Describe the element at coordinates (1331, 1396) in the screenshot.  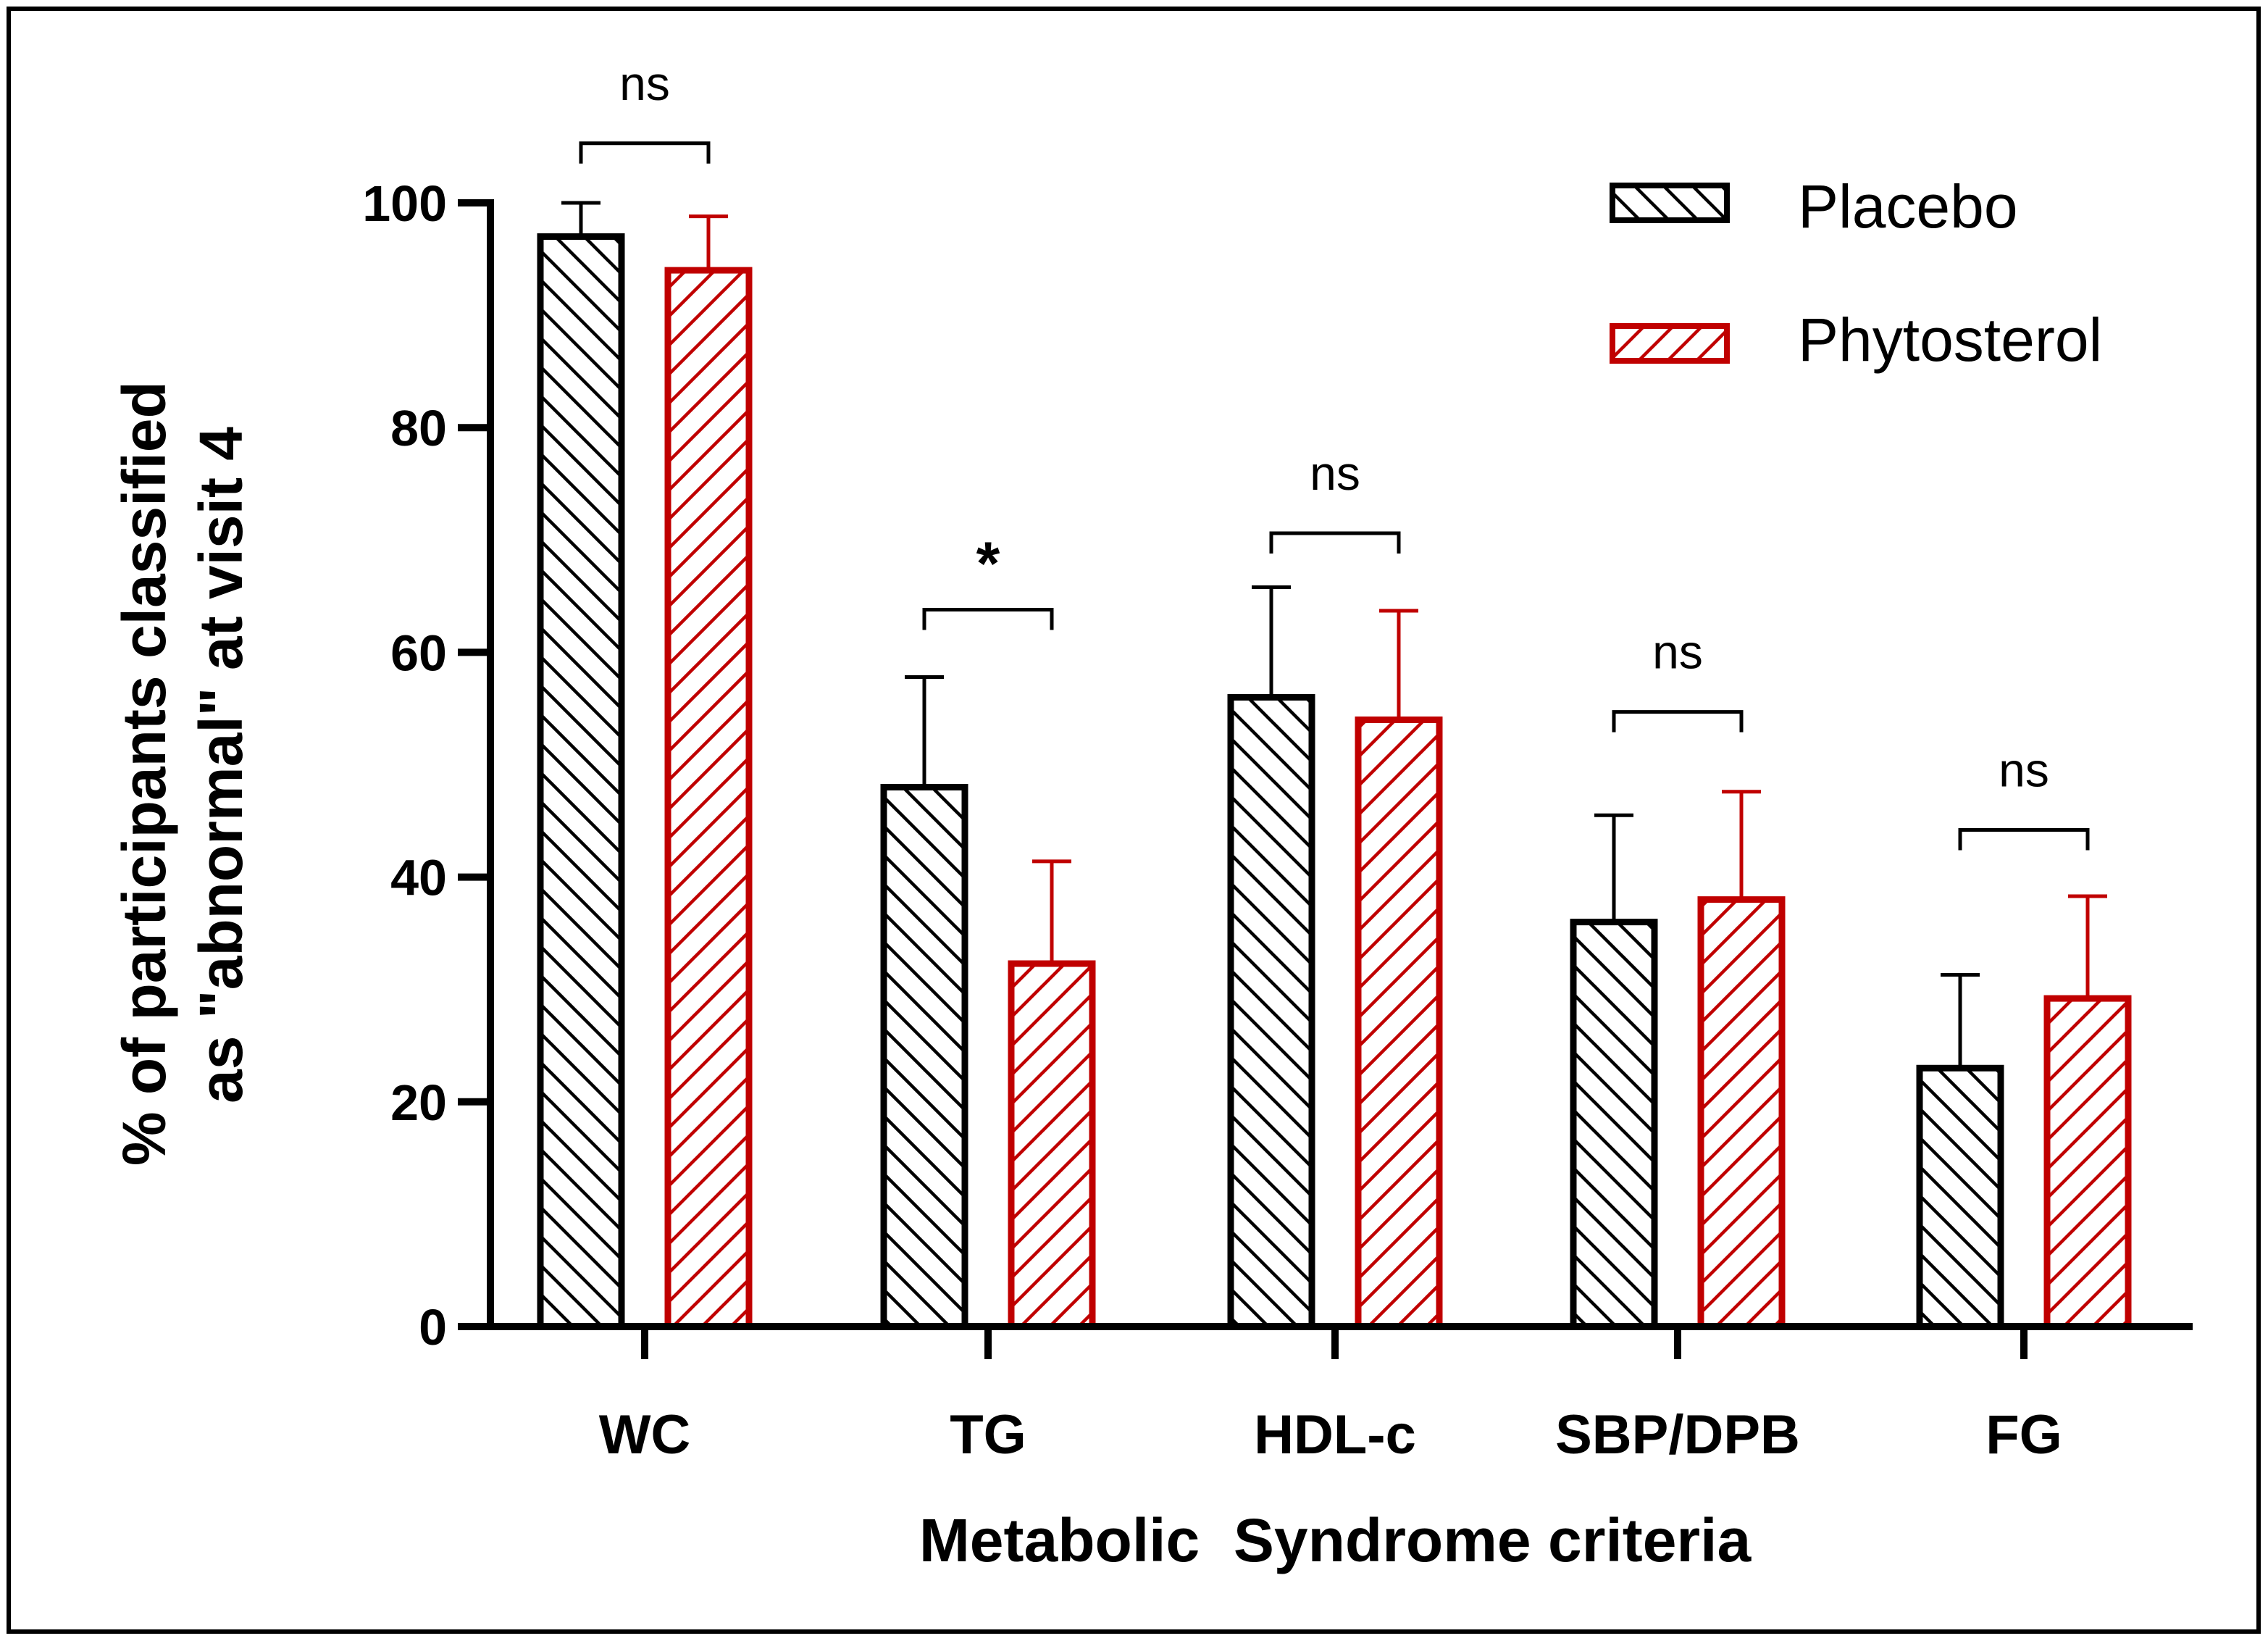
I see `x-axis-ticks: WC TG HDL-c SBP/DPB FG` at that location.